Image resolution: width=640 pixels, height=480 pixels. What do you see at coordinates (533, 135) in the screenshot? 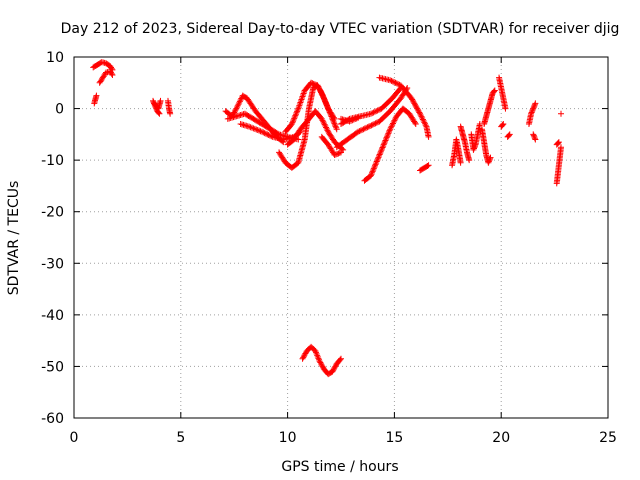
I see `data-point-seg29` at bounding box center [533, 135].